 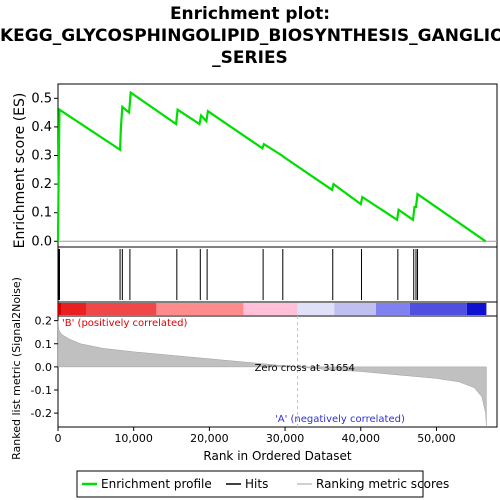 What do you see at coordinates (41, 413) in the screenshot?
I see `metric-ytick-label: -0.2` at bounding box center [41, 413].